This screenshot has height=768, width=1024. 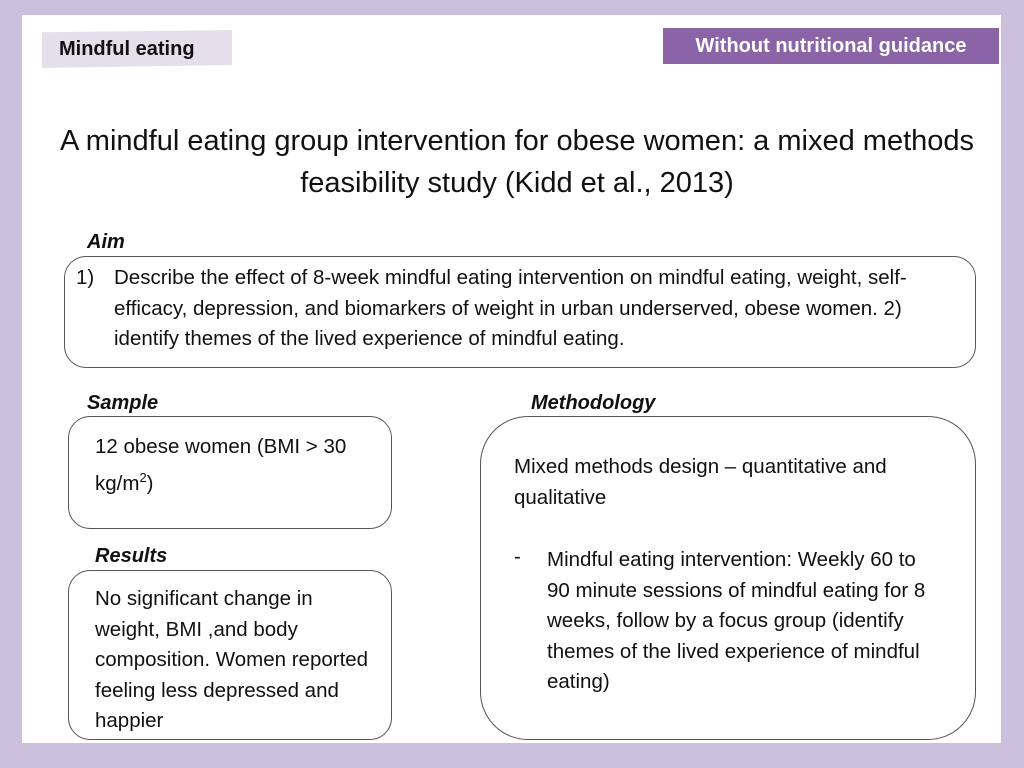 I want to click on category-tag: Without nutritional guidance, so click(x=831, y=46).